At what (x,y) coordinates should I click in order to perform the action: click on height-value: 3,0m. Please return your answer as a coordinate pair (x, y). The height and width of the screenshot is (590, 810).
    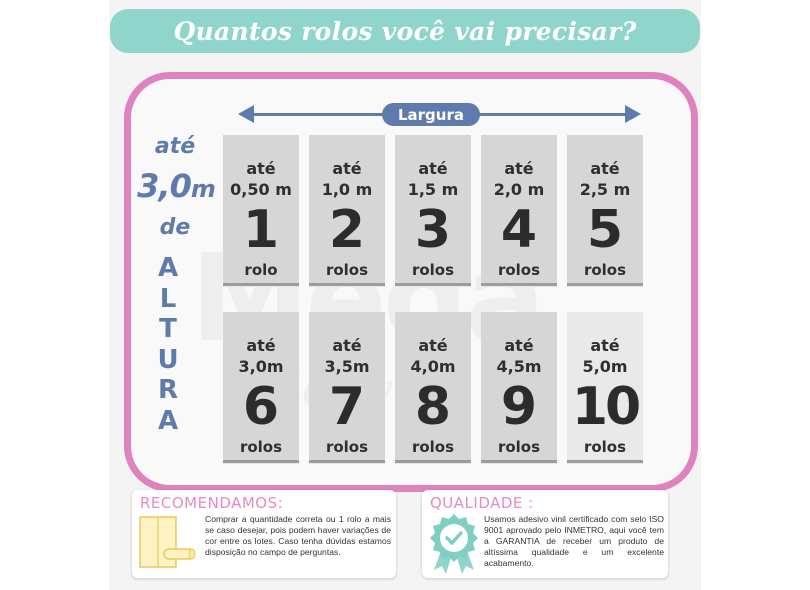
    Looking at the image, I should click on (176, 186).